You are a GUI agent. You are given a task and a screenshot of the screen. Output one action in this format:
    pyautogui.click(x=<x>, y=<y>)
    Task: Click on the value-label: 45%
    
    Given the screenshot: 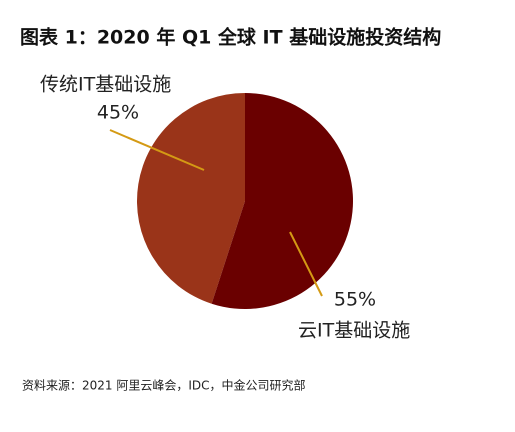 What is the action you would take?
    pyautogui.click(x=118, y=113)
    